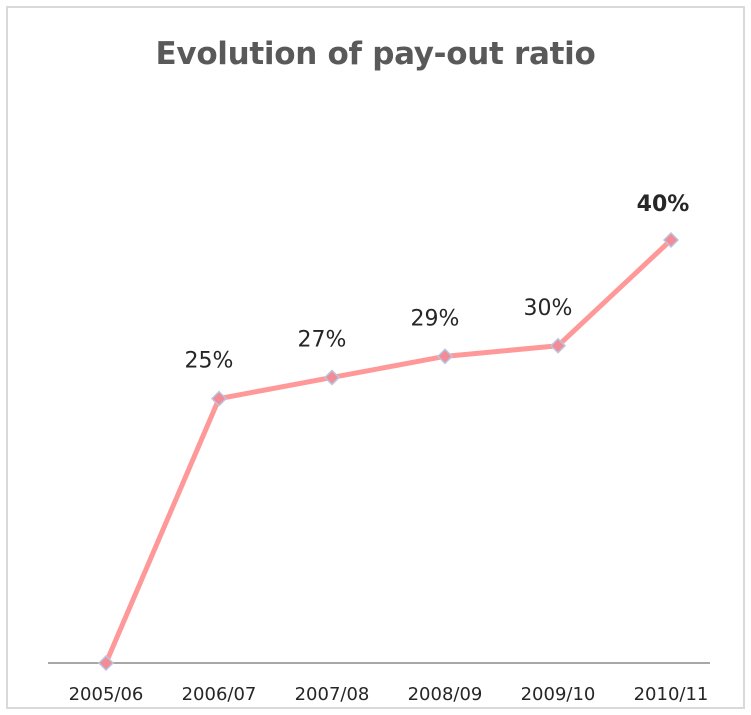 Image resolution: width=751 pixels, height=715 pixels. What do you see at coordinates (671, 694) in the screenshot?
I see `x-tick-label: 2010/11` at bounding box center [671, 694].